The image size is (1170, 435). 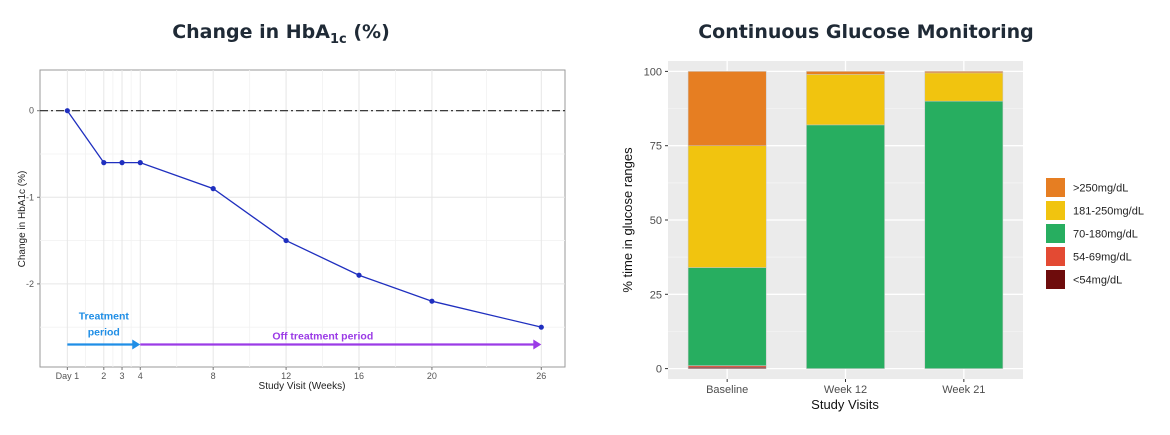 I want to click on x-tick-label: Week 12, so click(x=845, y=390).